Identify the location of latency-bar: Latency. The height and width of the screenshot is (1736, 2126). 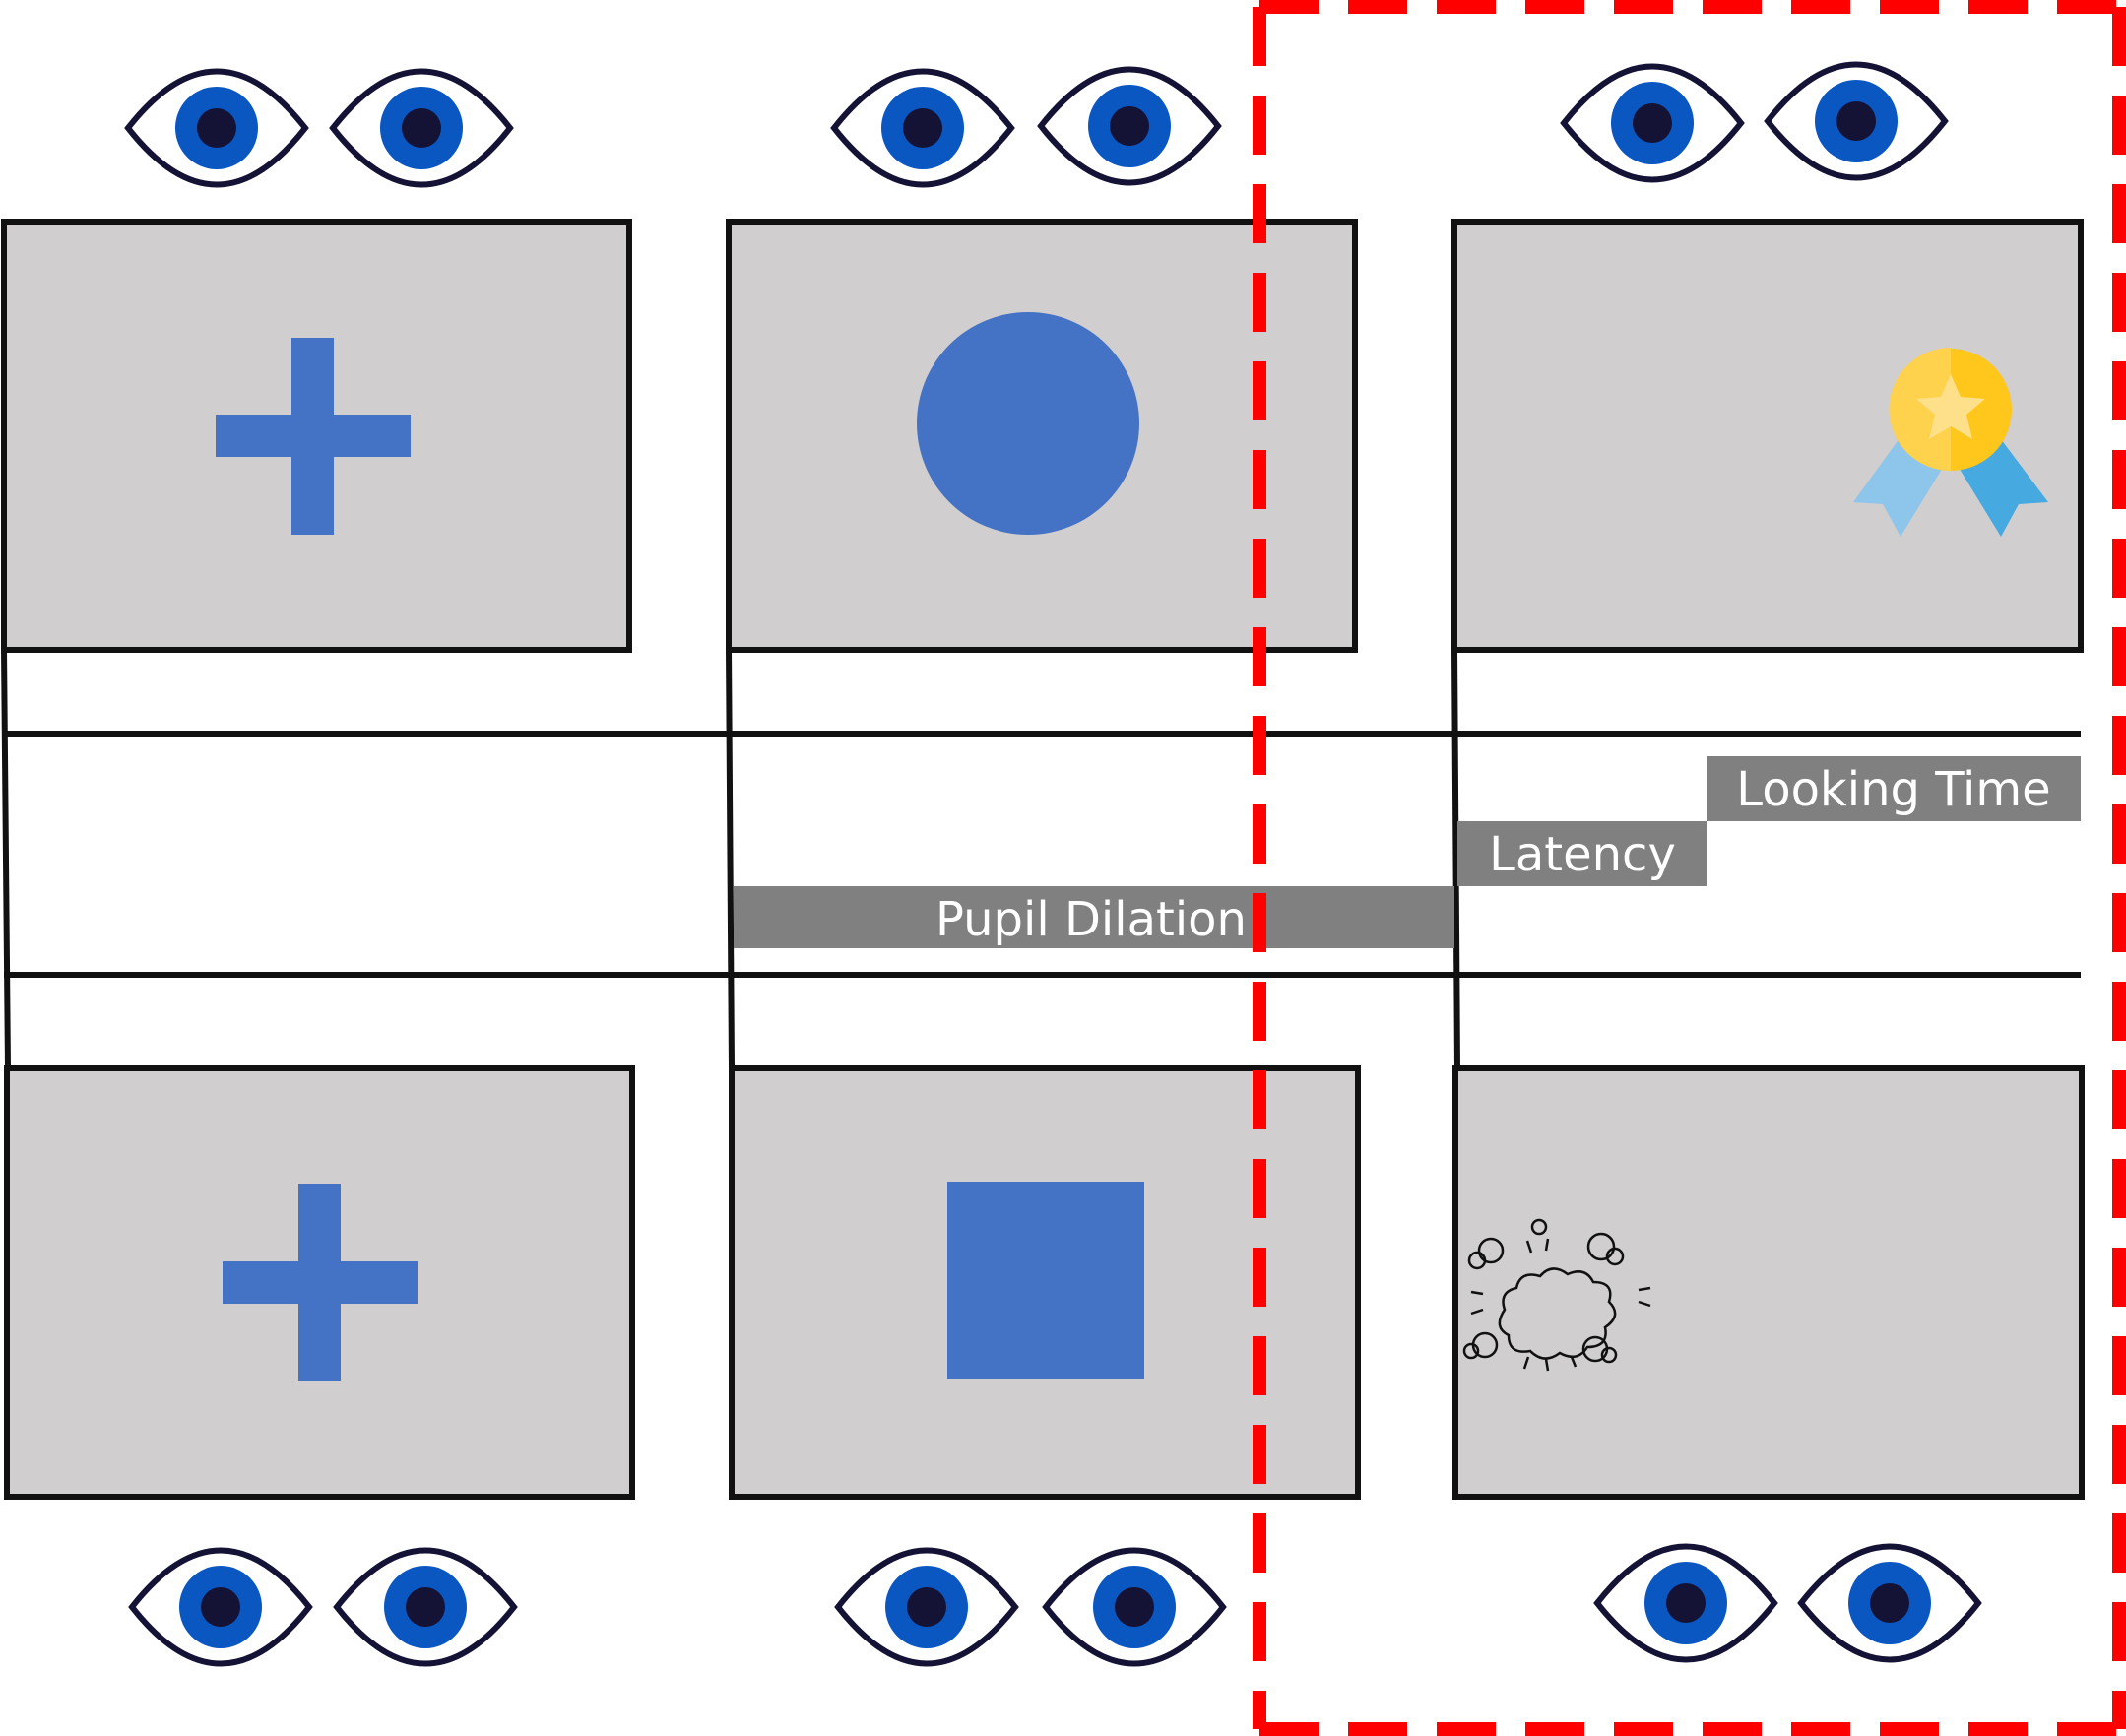
(1582, 854).